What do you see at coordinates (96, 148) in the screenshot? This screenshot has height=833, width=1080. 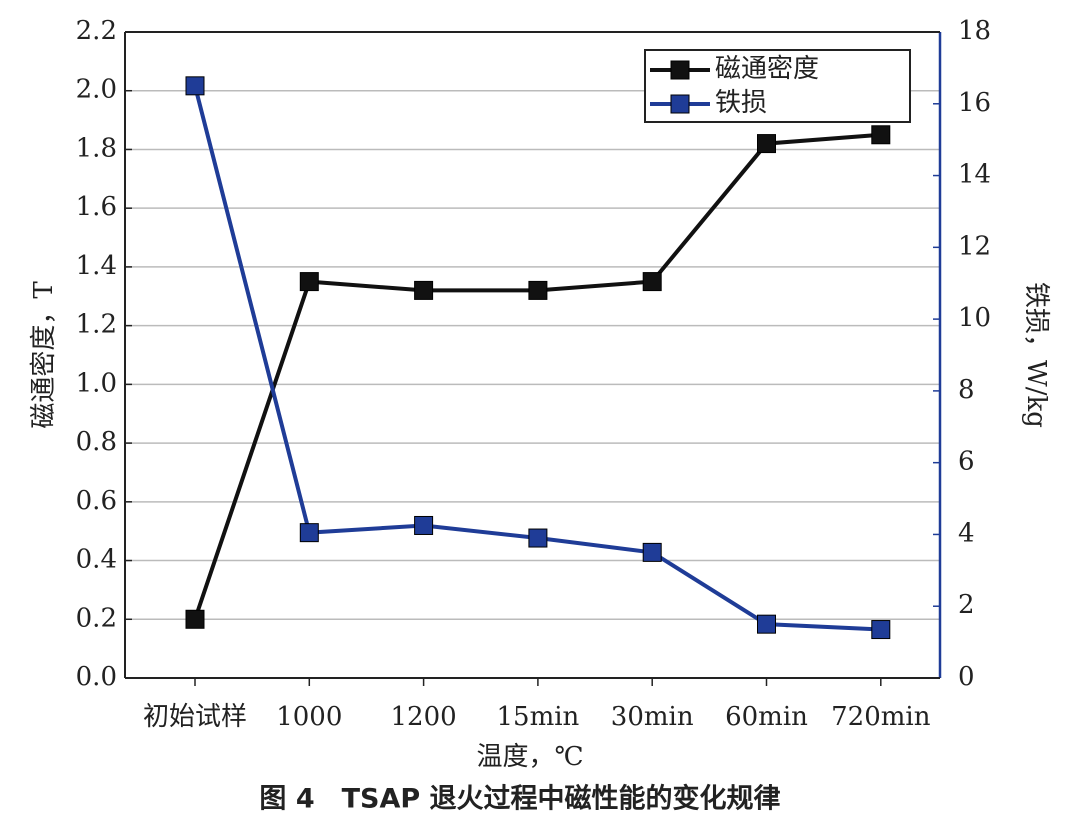 I see `y-tick-label: 1.8` at bounding box center [96, 148].